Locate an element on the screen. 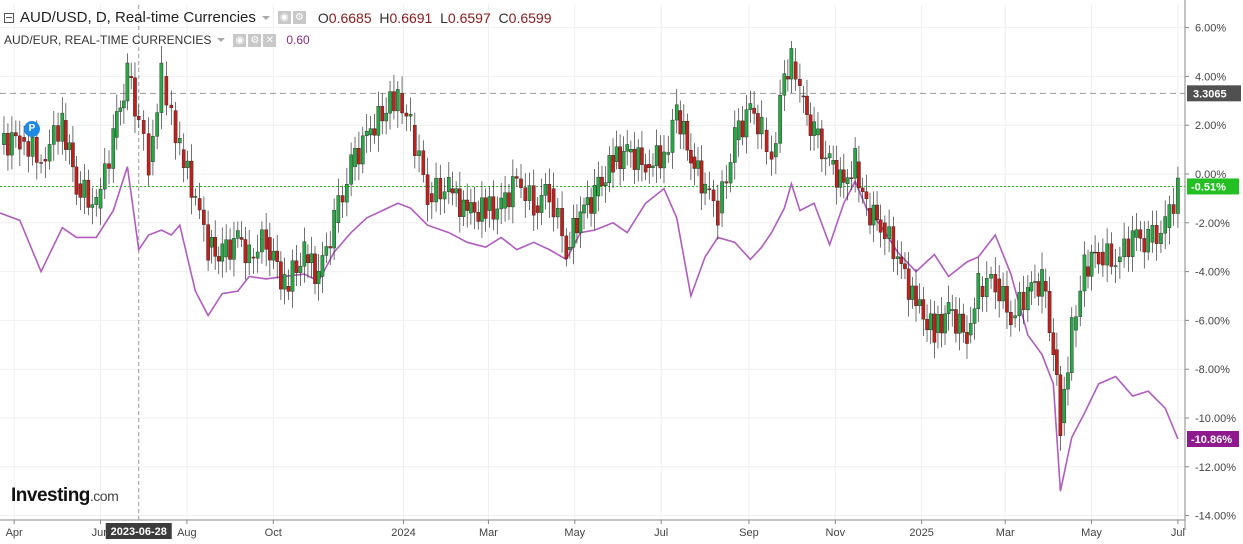 The width and height of the screenshot is (1243, 544). compare-value: 0.60 is located at coordinates (298, 40).